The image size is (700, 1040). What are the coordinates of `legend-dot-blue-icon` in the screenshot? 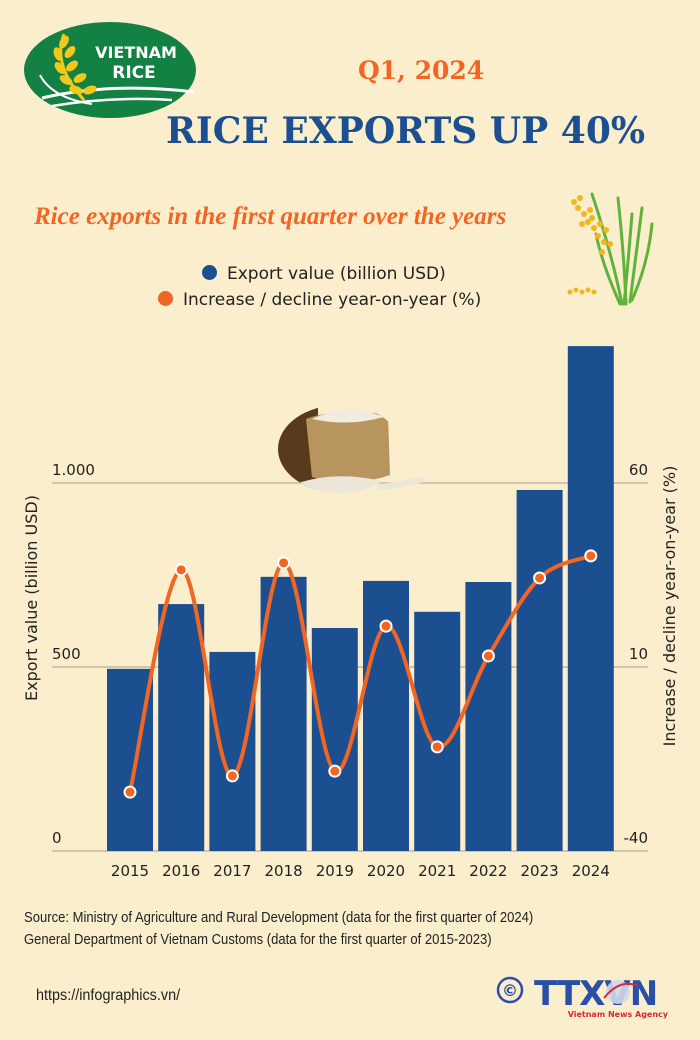 It's located at (209, 272).